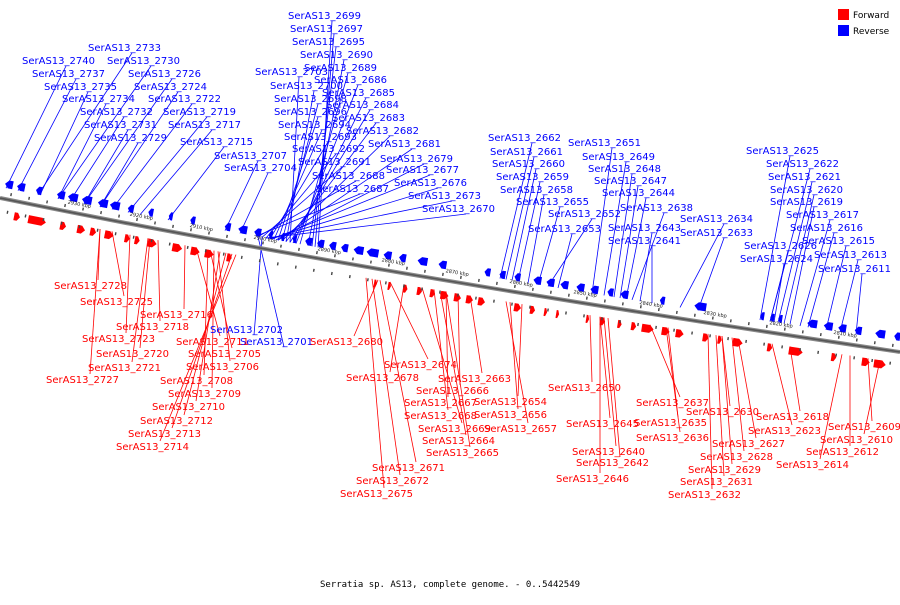 This screenshot has width=900, height=605. I want to click on forward-gene-label: SerAS13_2635, so click(670, 423).